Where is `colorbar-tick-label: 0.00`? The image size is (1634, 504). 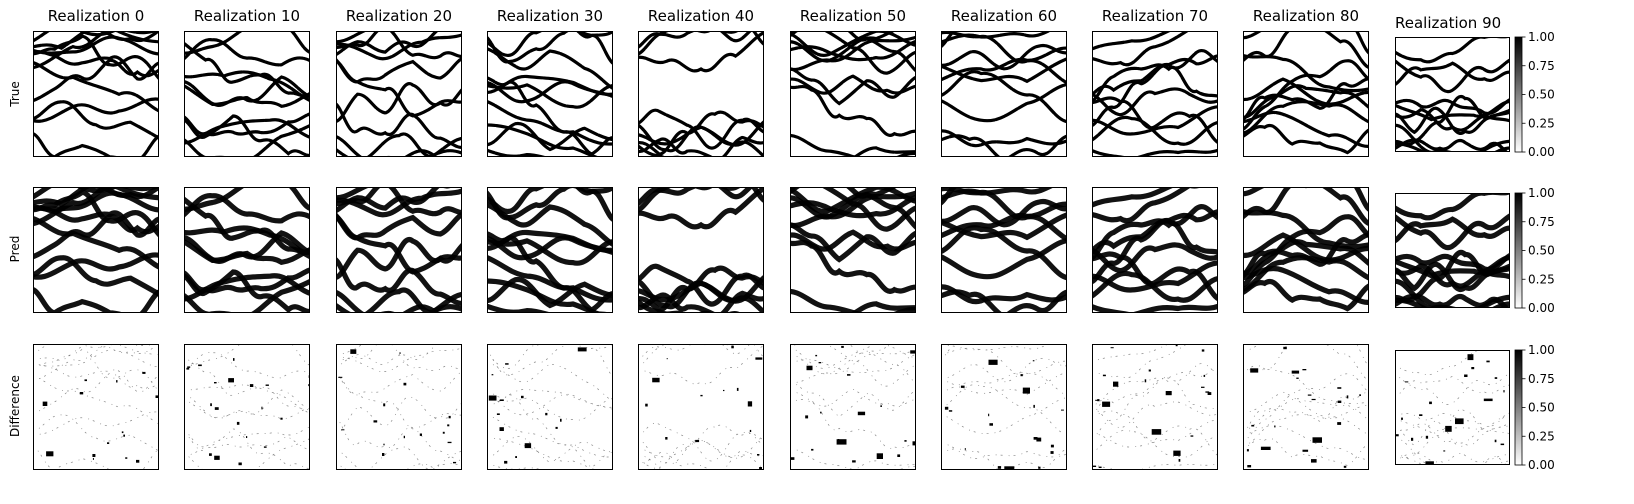 colorbar-tick-label: 0.00 is located at coordinates (1541, 152).